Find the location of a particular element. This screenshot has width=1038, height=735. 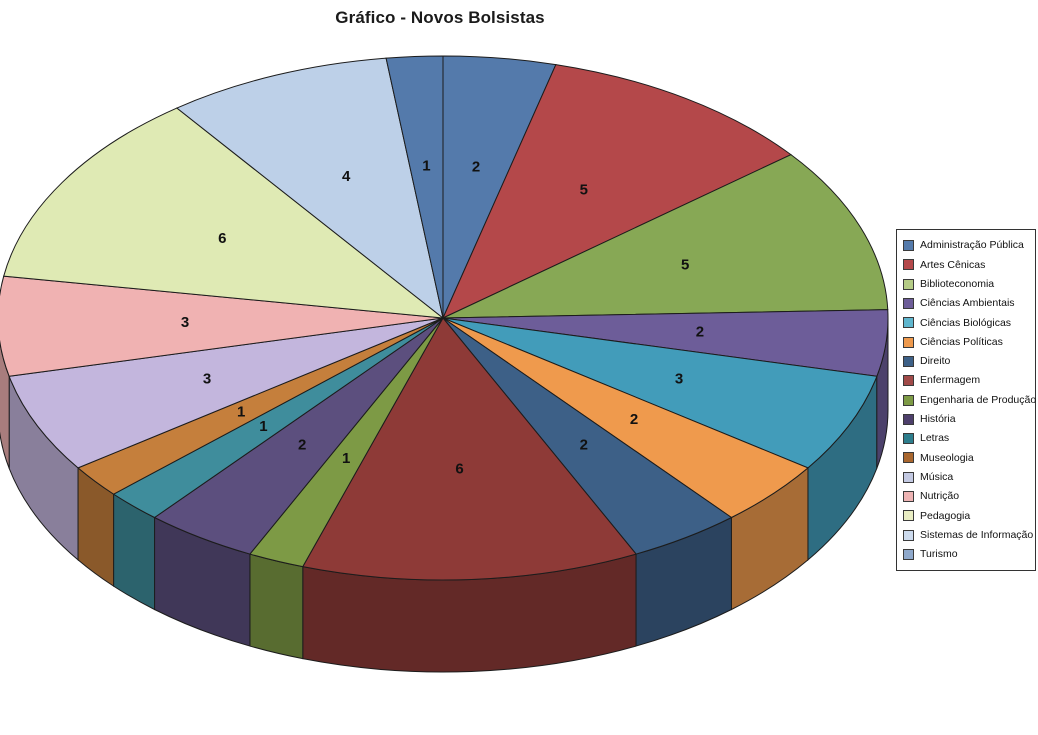

page-title: Gráfico - Novos Bolsistas is located at coordinates (440, 17).